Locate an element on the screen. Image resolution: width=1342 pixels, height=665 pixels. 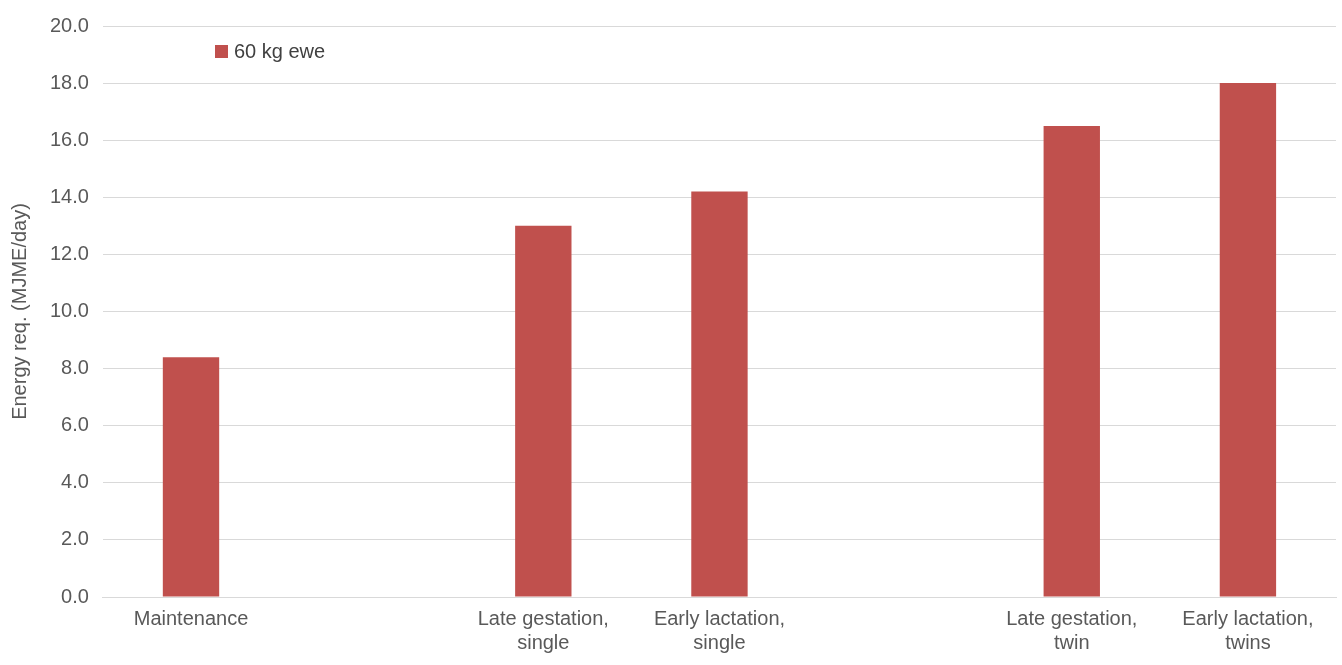
y-tick-label: 12.0 is located at coordinates (69, 252).